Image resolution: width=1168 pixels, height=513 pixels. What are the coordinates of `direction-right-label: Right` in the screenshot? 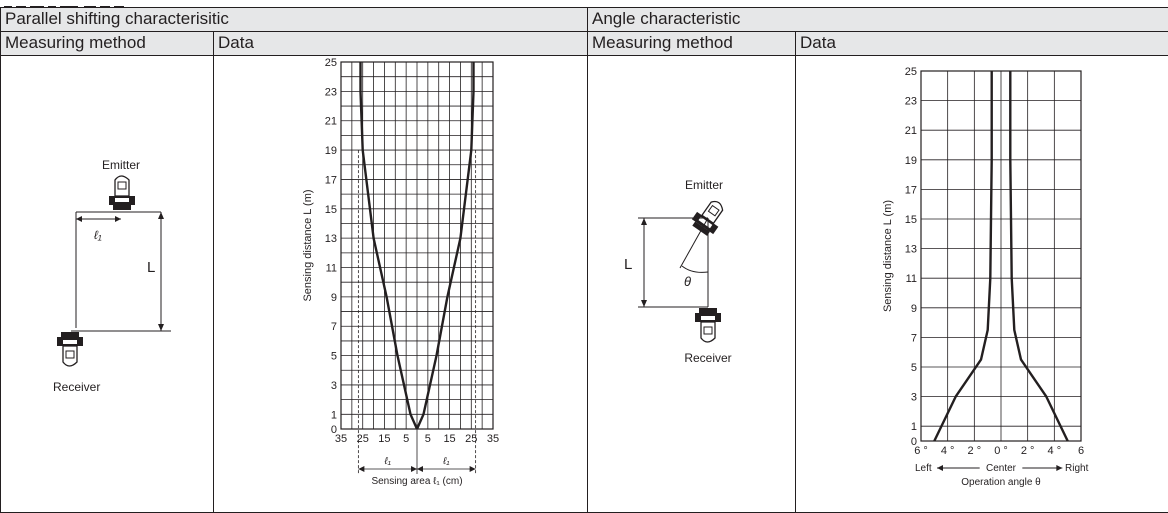 It's located at (1077, 468).